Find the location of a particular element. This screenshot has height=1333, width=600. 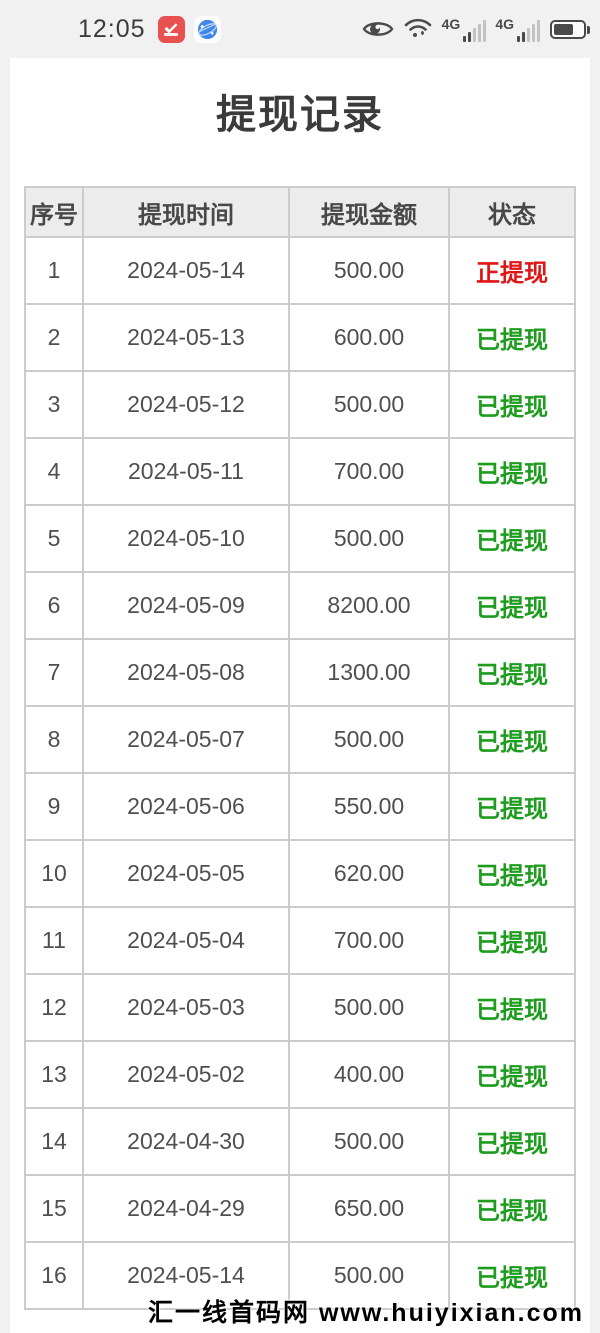

table-header: 序号 提现时间 提现金额 状态 is located at coordinates (300, 212).